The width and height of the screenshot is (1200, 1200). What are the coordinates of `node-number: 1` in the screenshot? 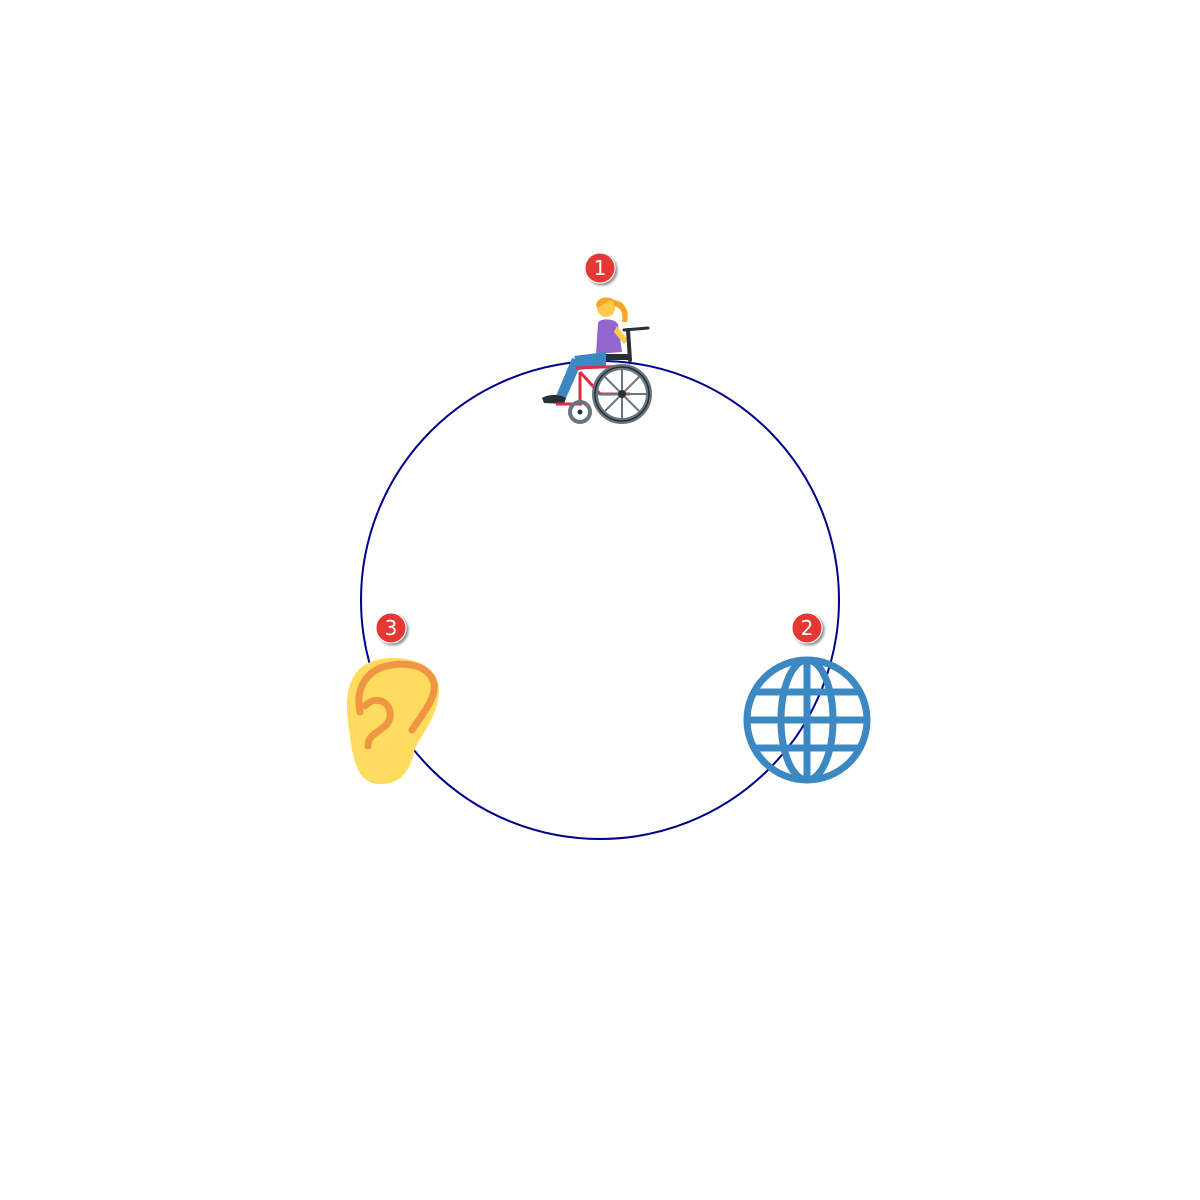 It's located at (600, 268).